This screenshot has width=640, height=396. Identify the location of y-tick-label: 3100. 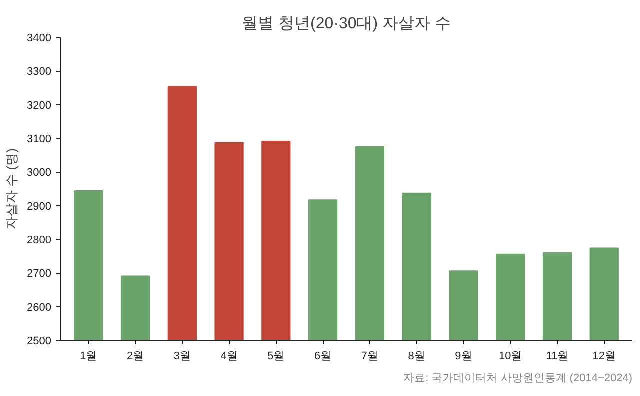
(39, 140).